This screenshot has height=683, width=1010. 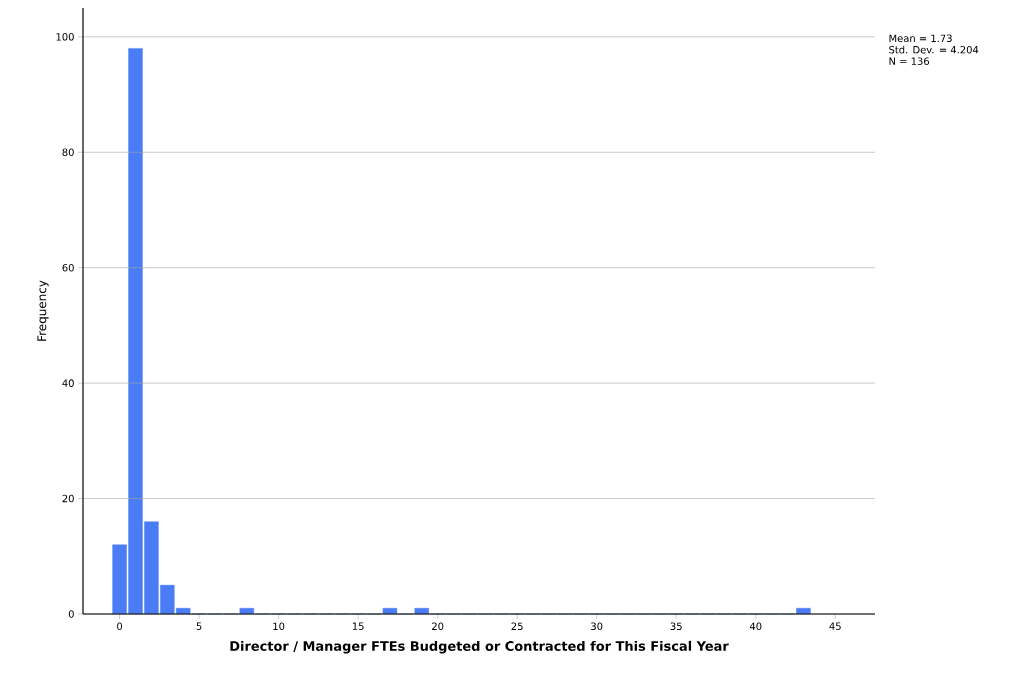 I want to click on y-tick-label: 60, so click(x=68, y=267).